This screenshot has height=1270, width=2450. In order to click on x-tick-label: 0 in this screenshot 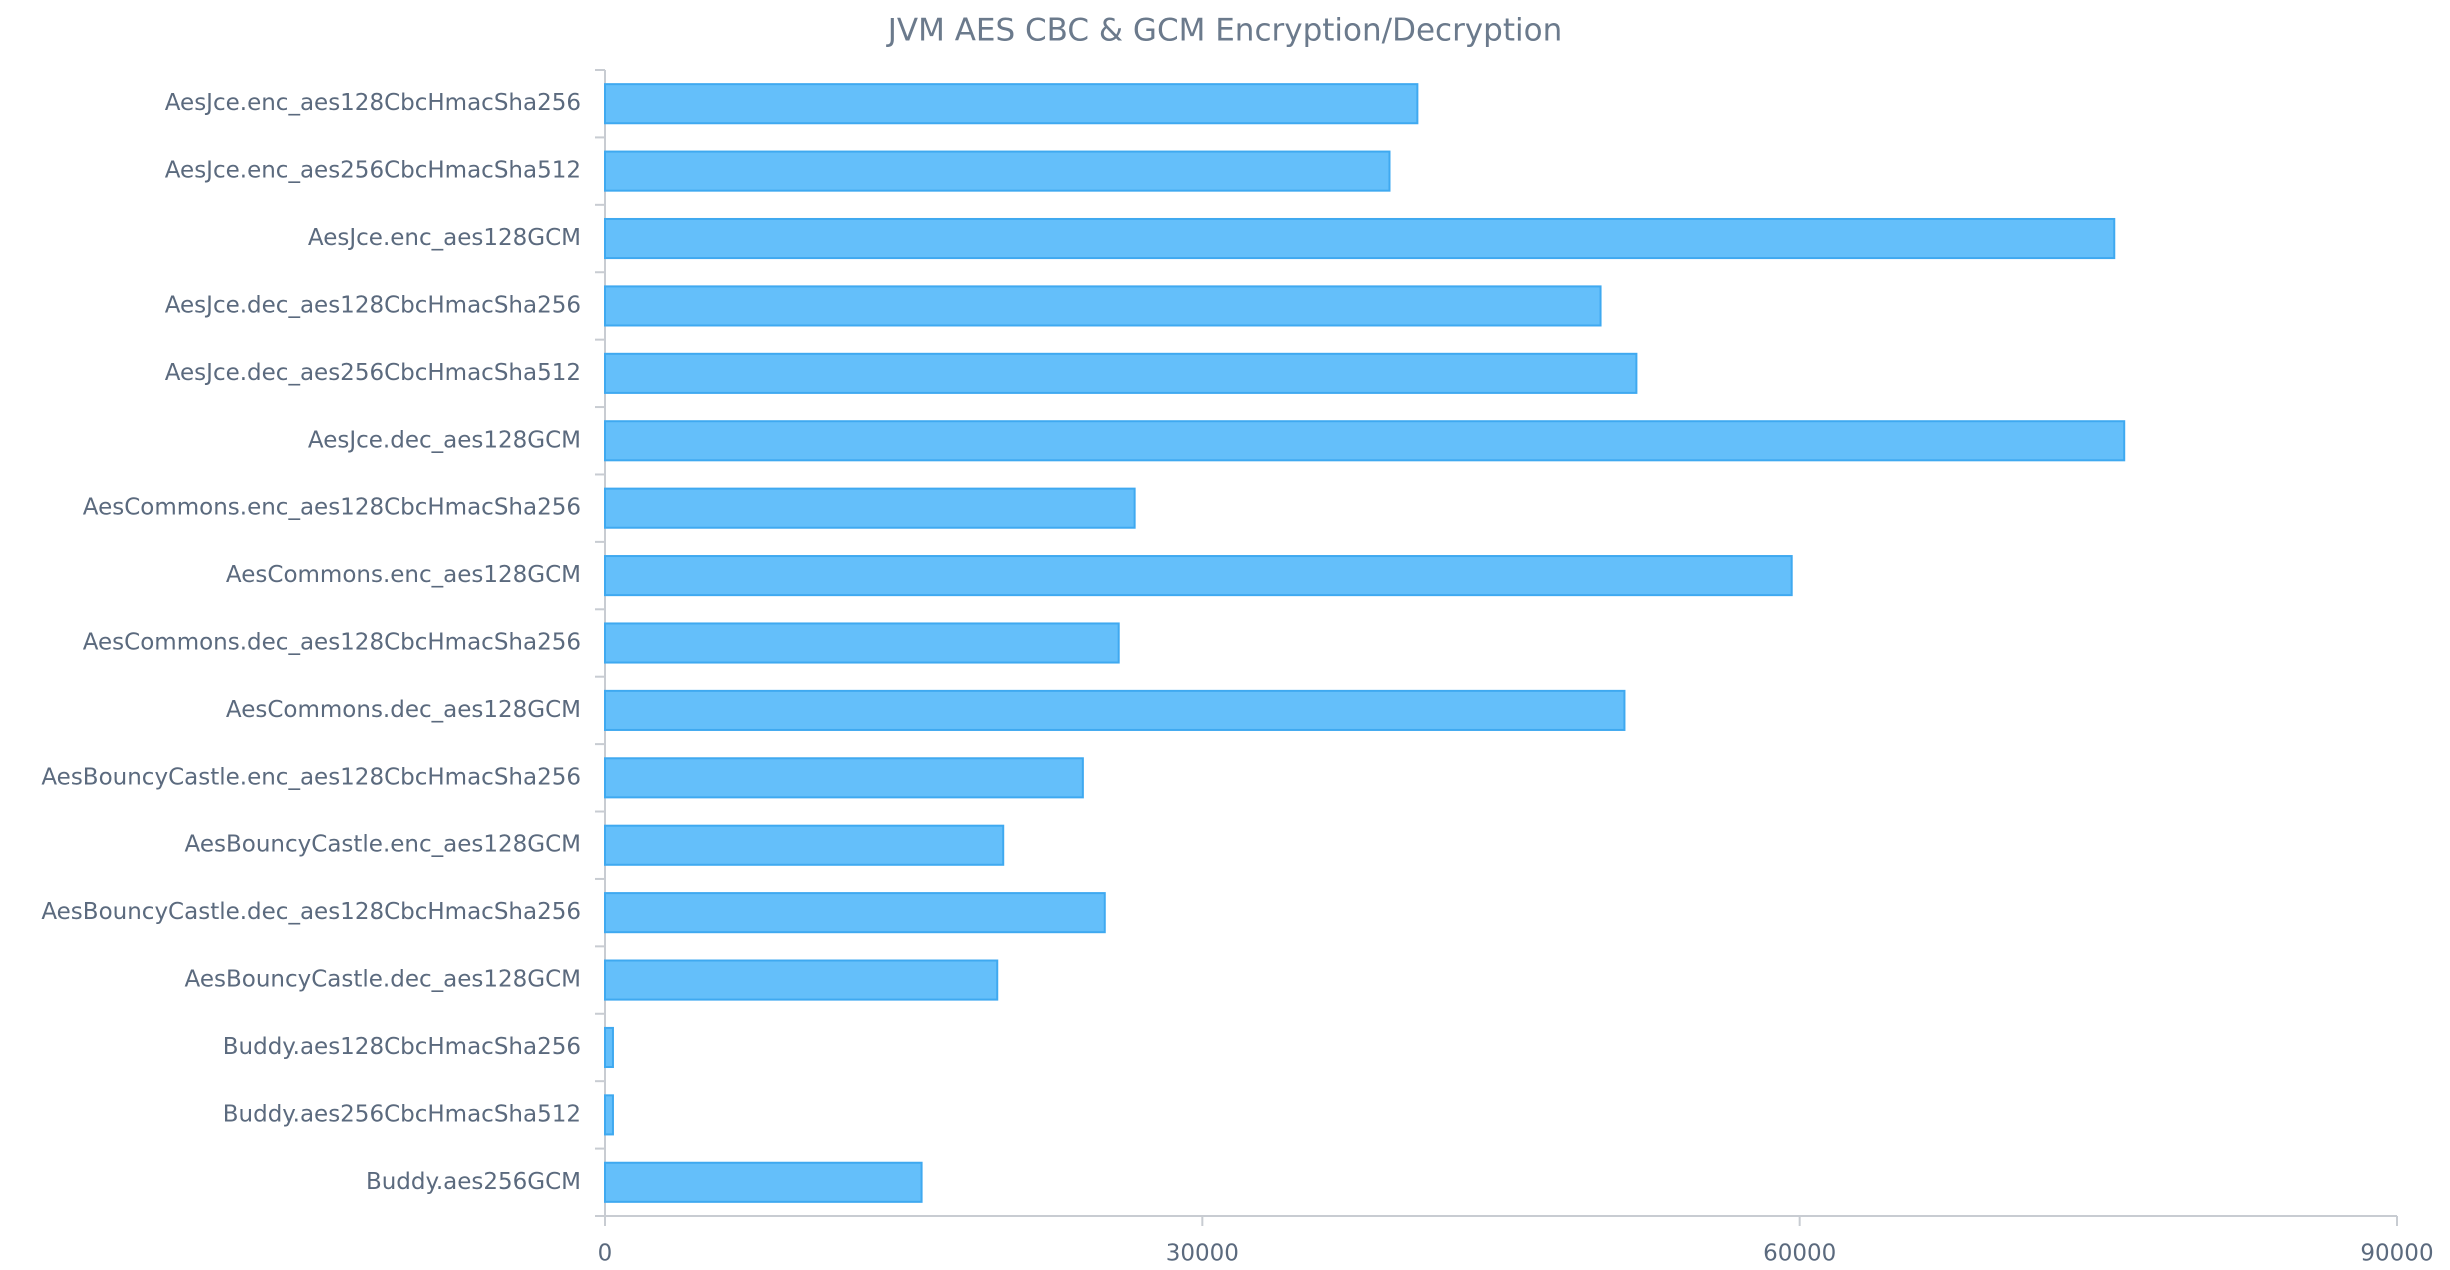, I will do `click(605, 1254)`.